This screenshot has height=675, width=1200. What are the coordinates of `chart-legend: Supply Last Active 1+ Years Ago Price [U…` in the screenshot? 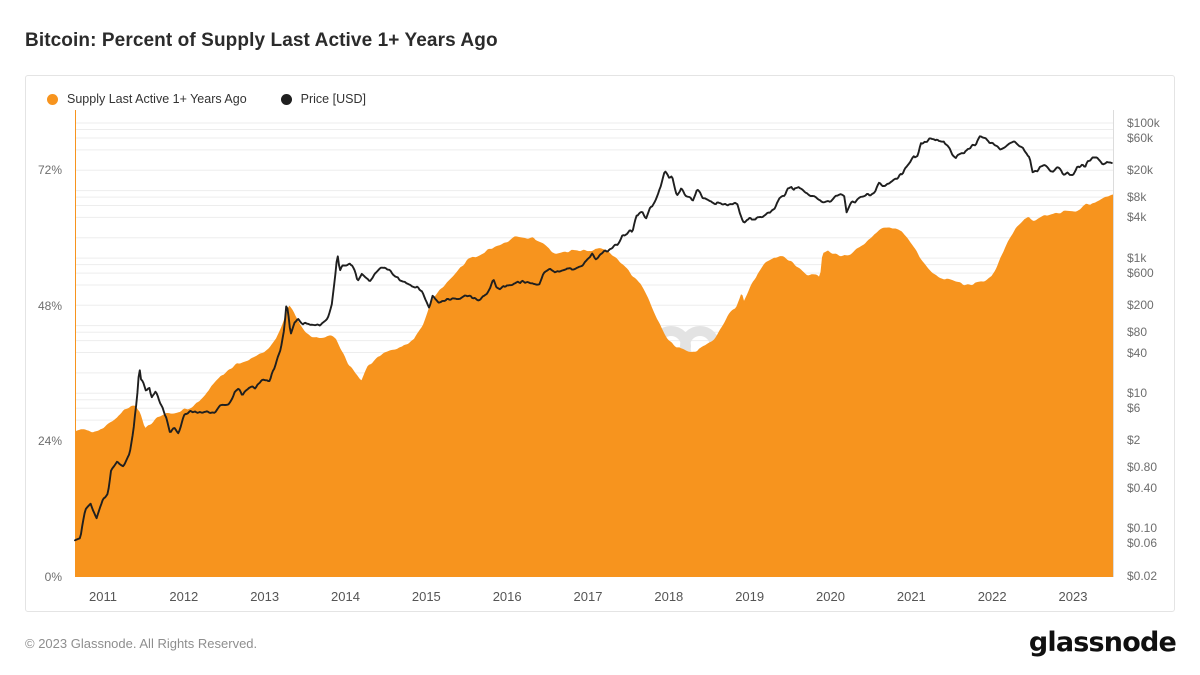 It's located at (223, 99).